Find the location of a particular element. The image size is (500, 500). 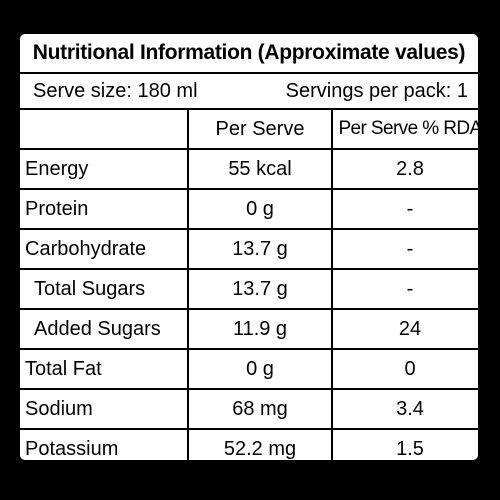

table-row: Protein 0 g - is located at coordinates (249, 209).